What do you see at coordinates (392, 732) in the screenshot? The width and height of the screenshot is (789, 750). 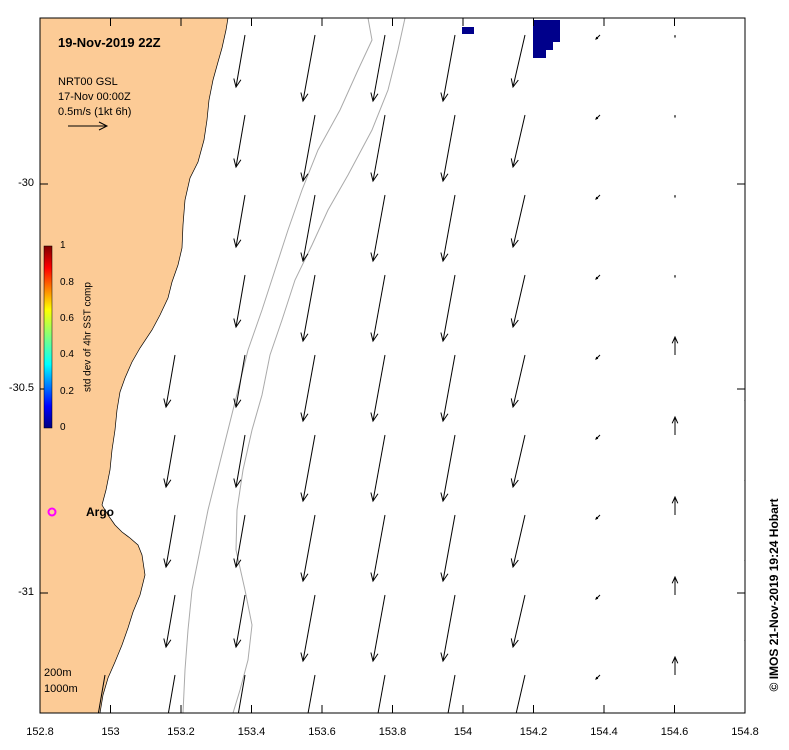 I see `x-tick-label: 153.8` at bounding box center [392, 732].